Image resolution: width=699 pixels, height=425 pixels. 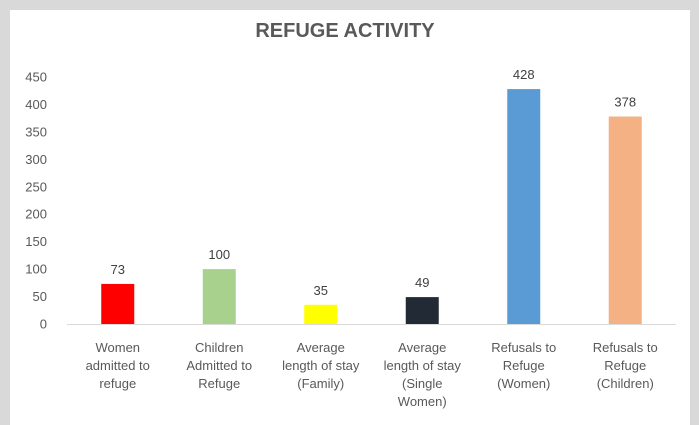 I want to click on category-label: (Children), so click(x=625, y=383).